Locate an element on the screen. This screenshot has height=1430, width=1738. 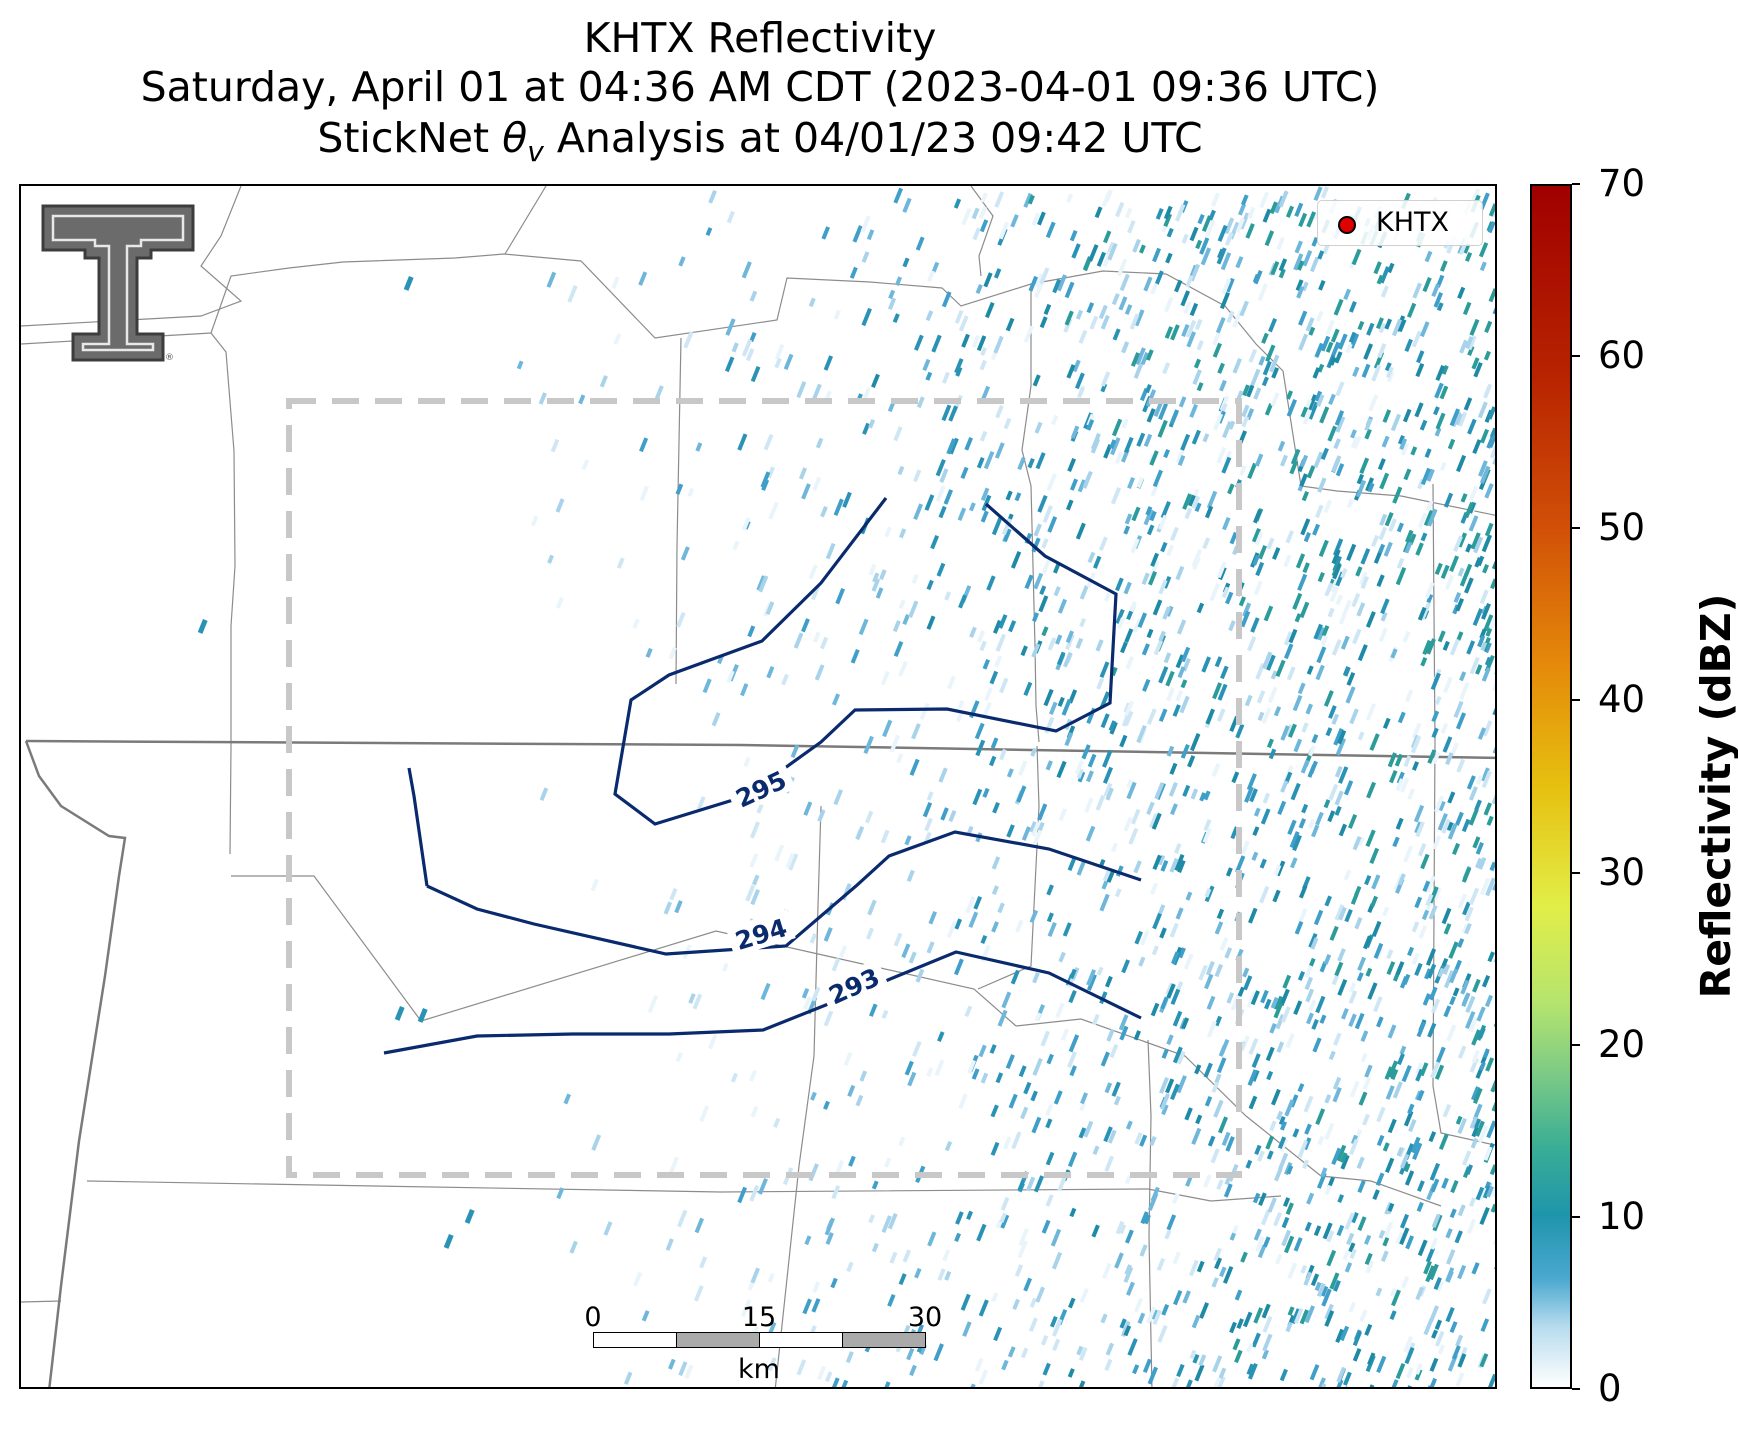
theta-symbol: θ is located at coordinates (515, 138).